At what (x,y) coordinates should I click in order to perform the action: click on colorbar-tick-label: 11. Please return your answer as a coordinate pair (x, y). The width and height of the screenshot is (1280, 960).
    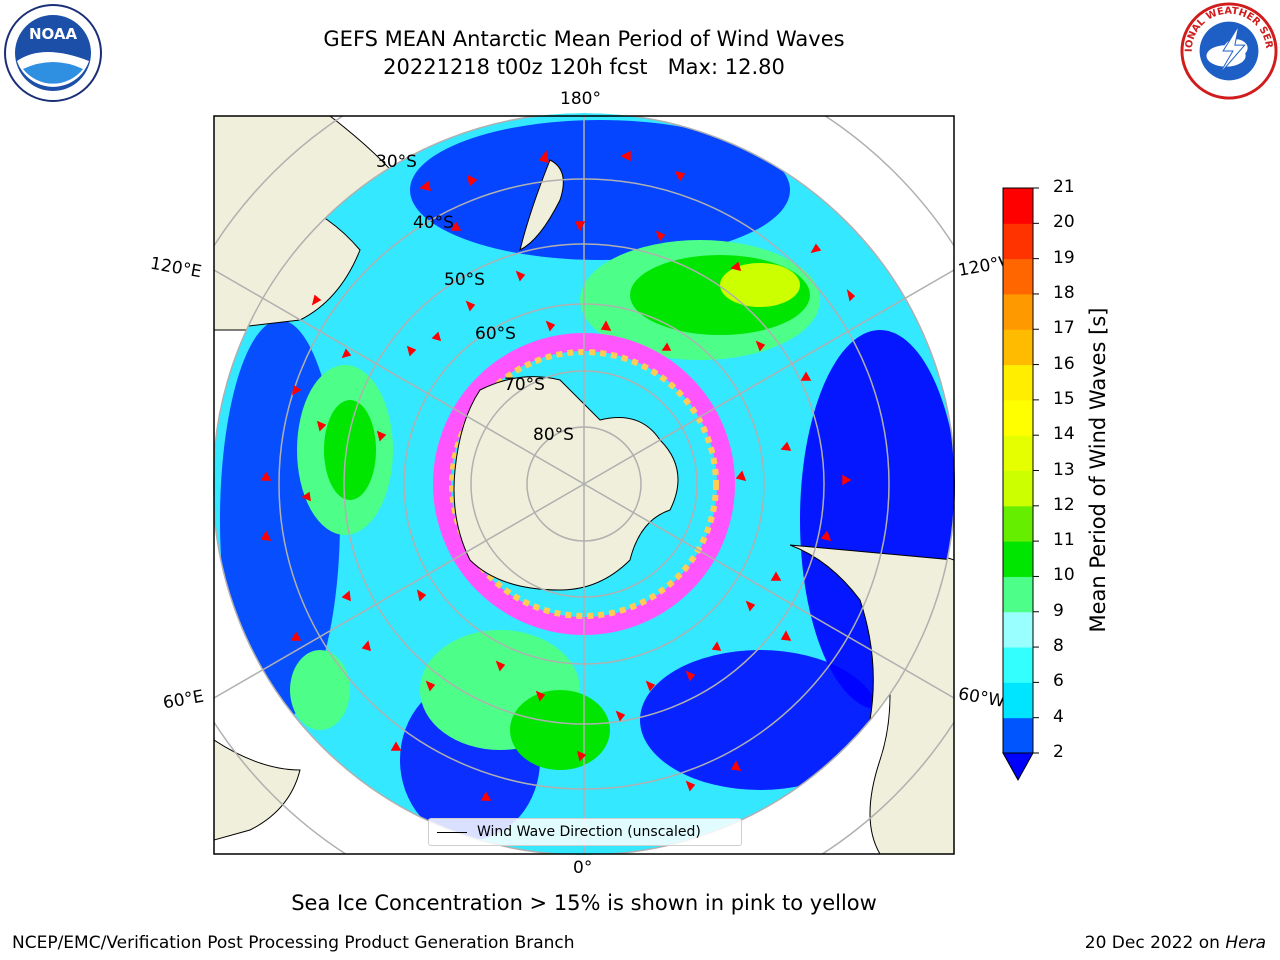
    Looking at the image, I should click on (1064, 540).